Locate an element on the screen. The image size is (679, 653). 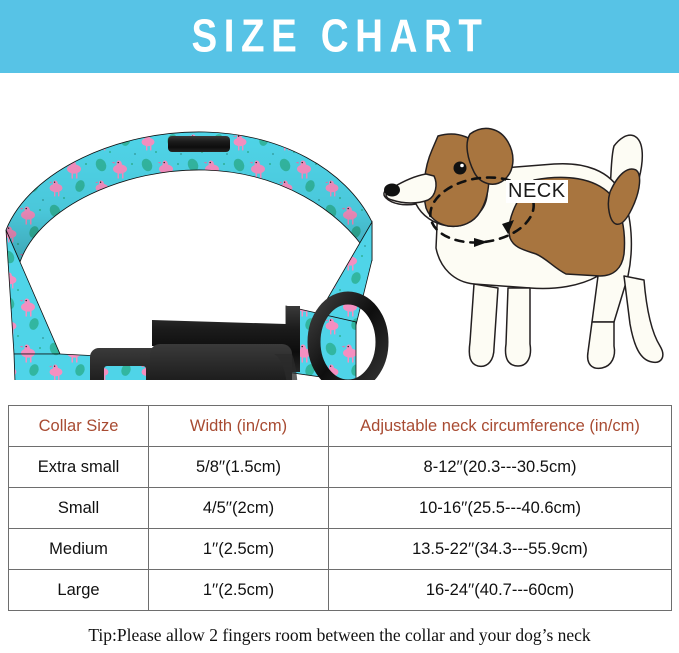
column-header-neck: Adjustable neck circumference (in/cm) is located at coordinates (500, 426).